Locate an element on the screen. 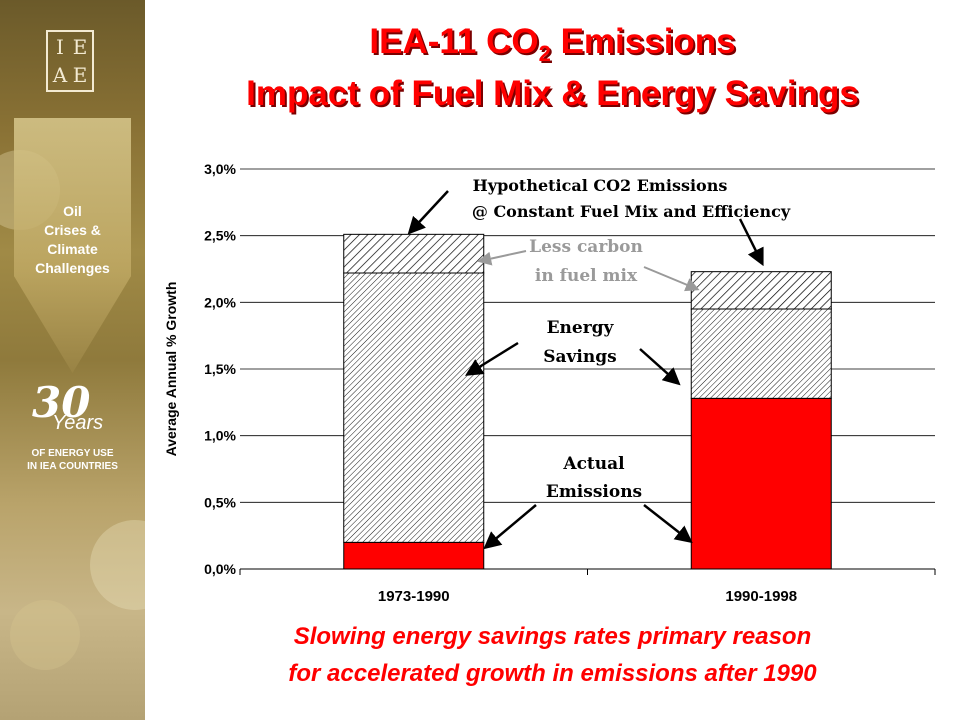  y-tick-labels: 0,0% 0,5% 1,0% 1,5% 2,0% 2,5% 3,0% is located at coordinates (220, 369).